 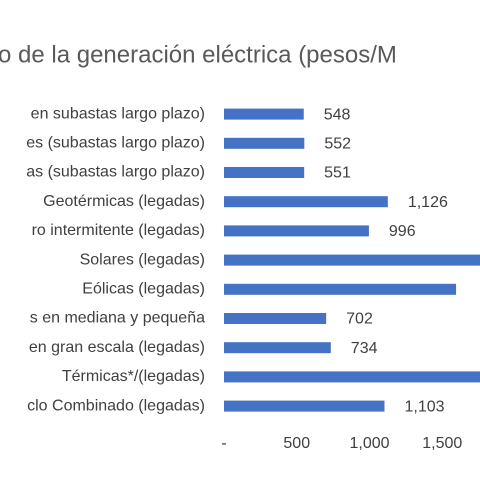 I want to click on value-label: 702, so click(x=359, y=319).